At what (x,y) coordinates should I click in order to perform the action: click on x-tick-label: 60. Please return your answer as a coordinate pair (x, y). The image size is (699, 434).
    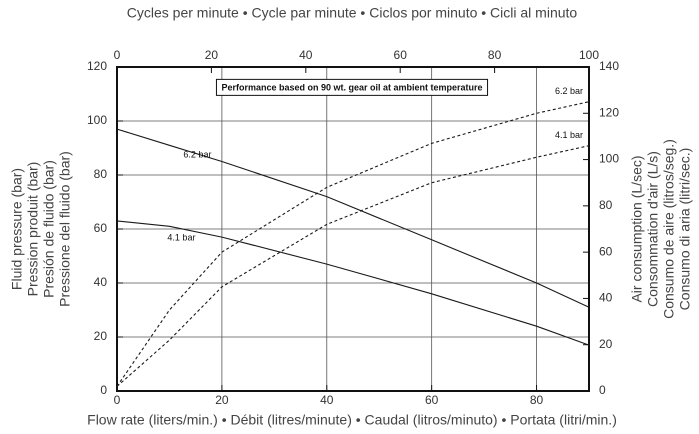
    Looking at the image, I should click on (432, 400).